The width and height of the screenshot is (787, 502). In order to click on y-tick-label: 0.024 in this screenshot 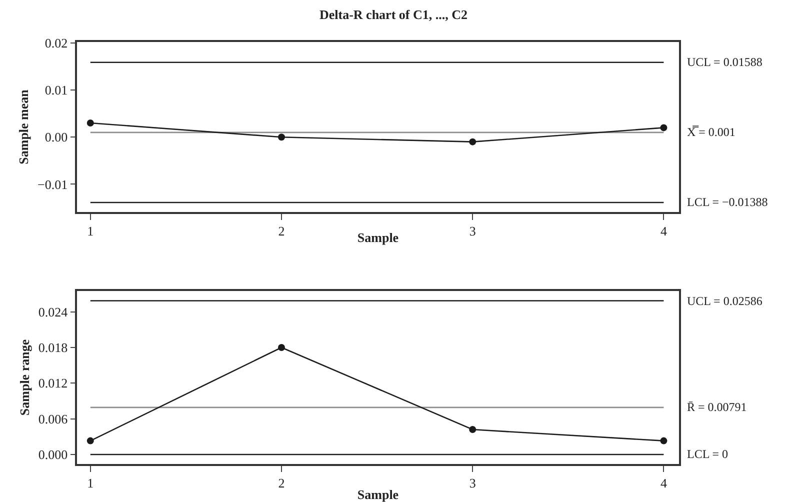, I will do `click(53, 312)`.